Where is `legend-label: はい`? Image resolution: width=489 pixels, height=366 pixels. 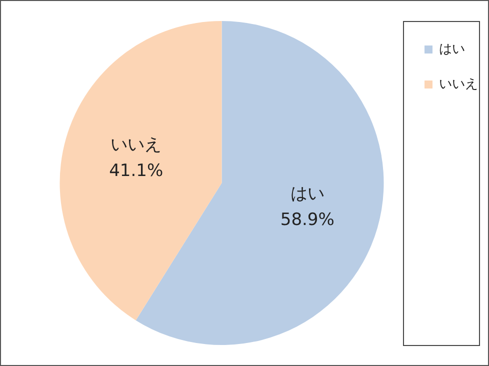 legend-label: はい is located at coordinates (452, 49).